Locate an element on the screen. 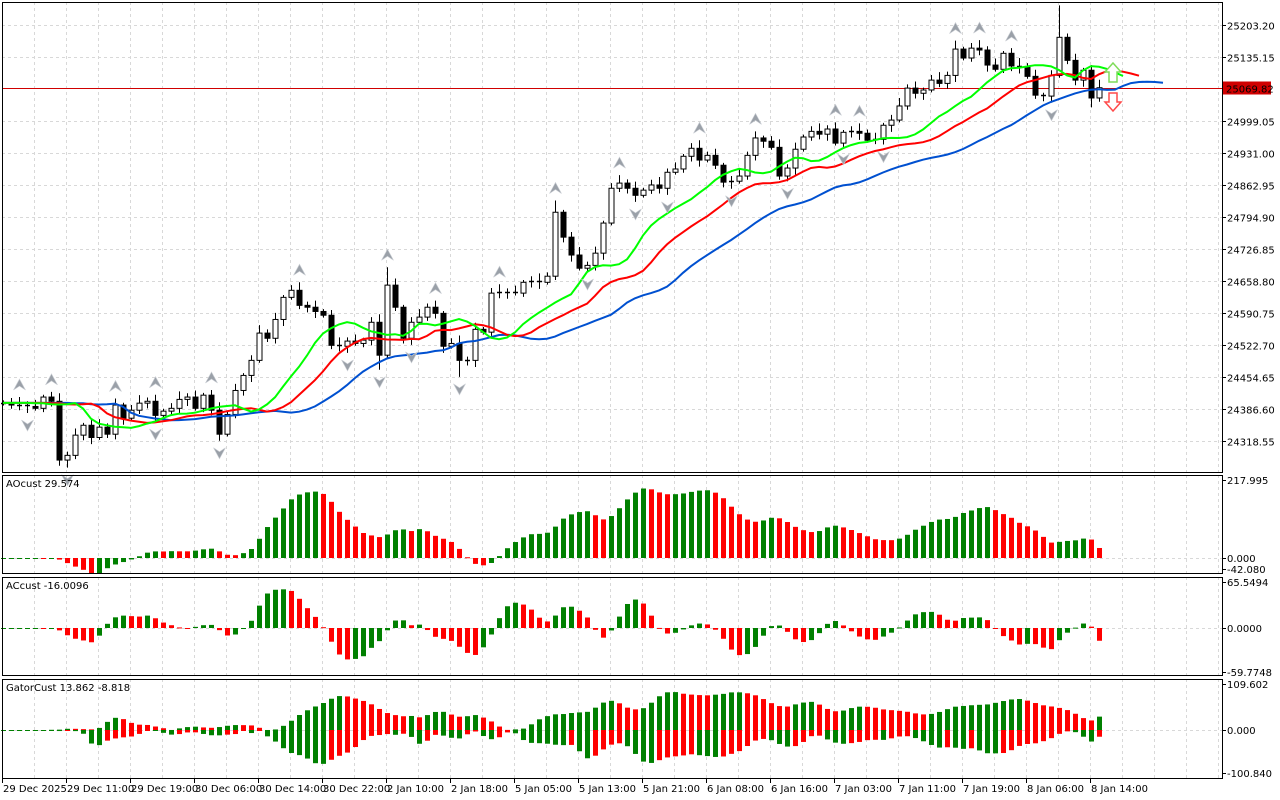 This screenshot has width=1280, height=800. ao-panel is located at coordinates (551, 531).